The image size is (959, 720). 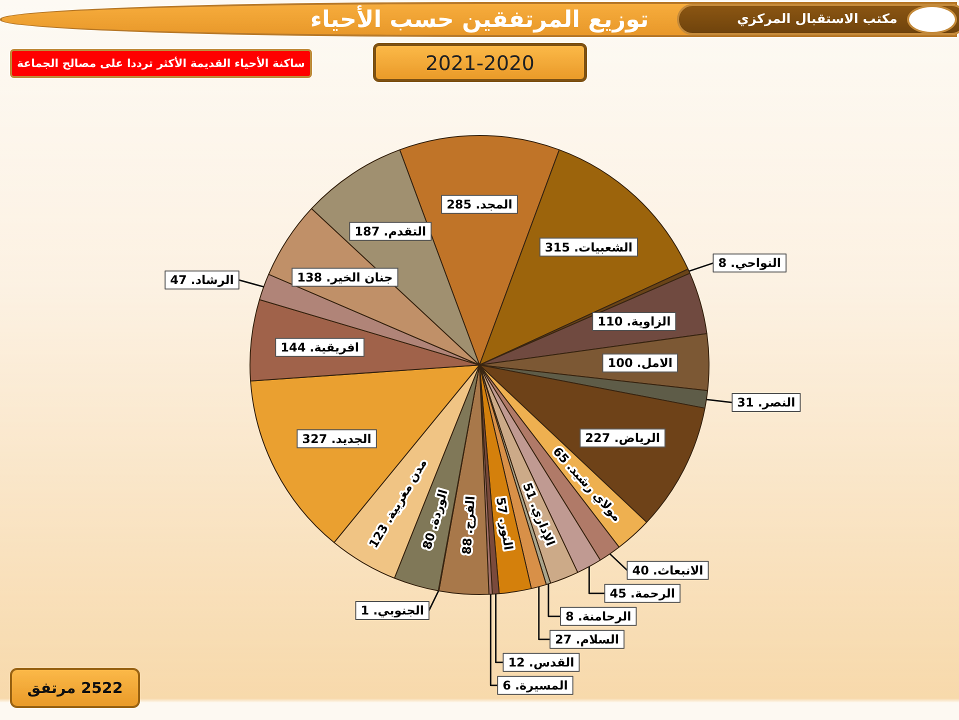 What do you see at coordinates (640, 570) in the screenshot?
I see `data-label: 40` at bounding box center [640, 570].